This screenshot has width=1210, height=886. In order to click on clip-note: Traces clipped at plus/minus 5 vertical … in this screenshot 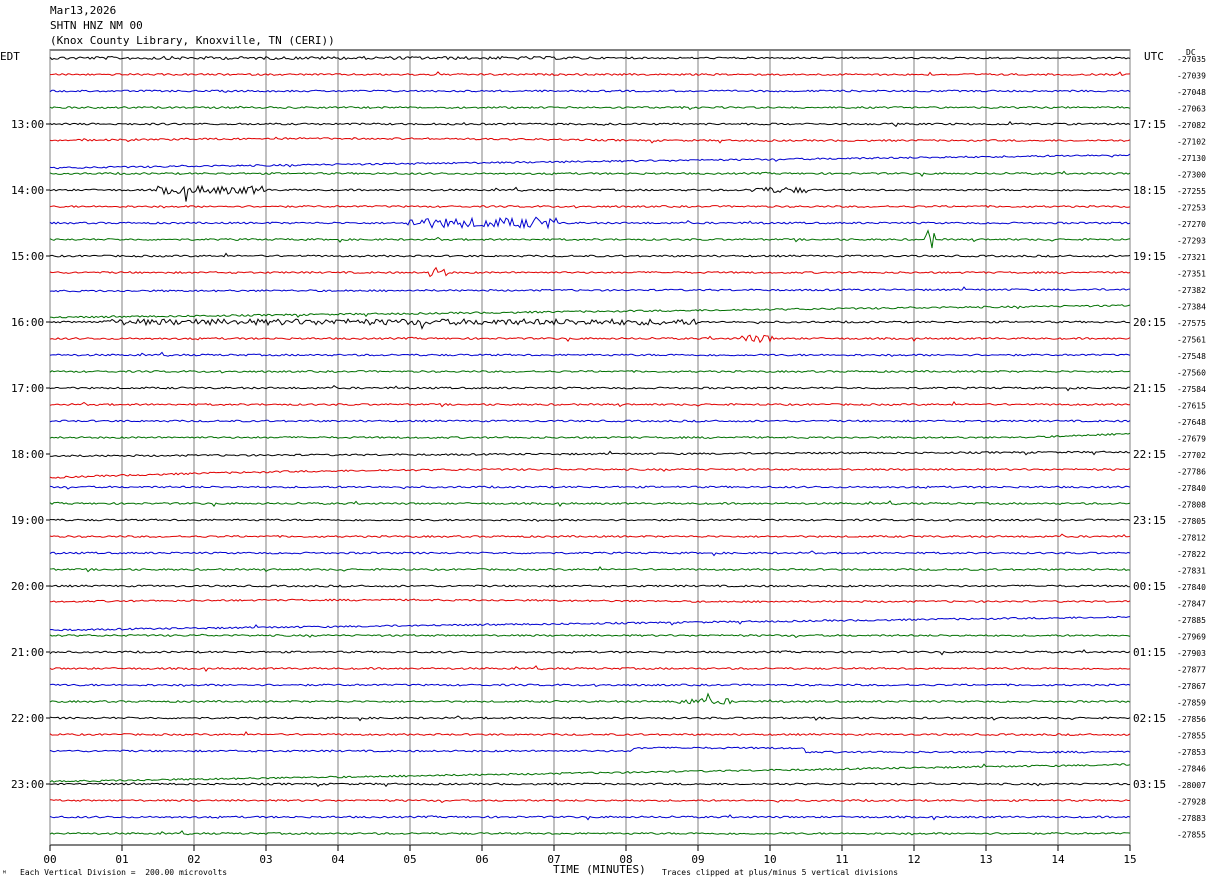, I will do `click(780, 872)`.